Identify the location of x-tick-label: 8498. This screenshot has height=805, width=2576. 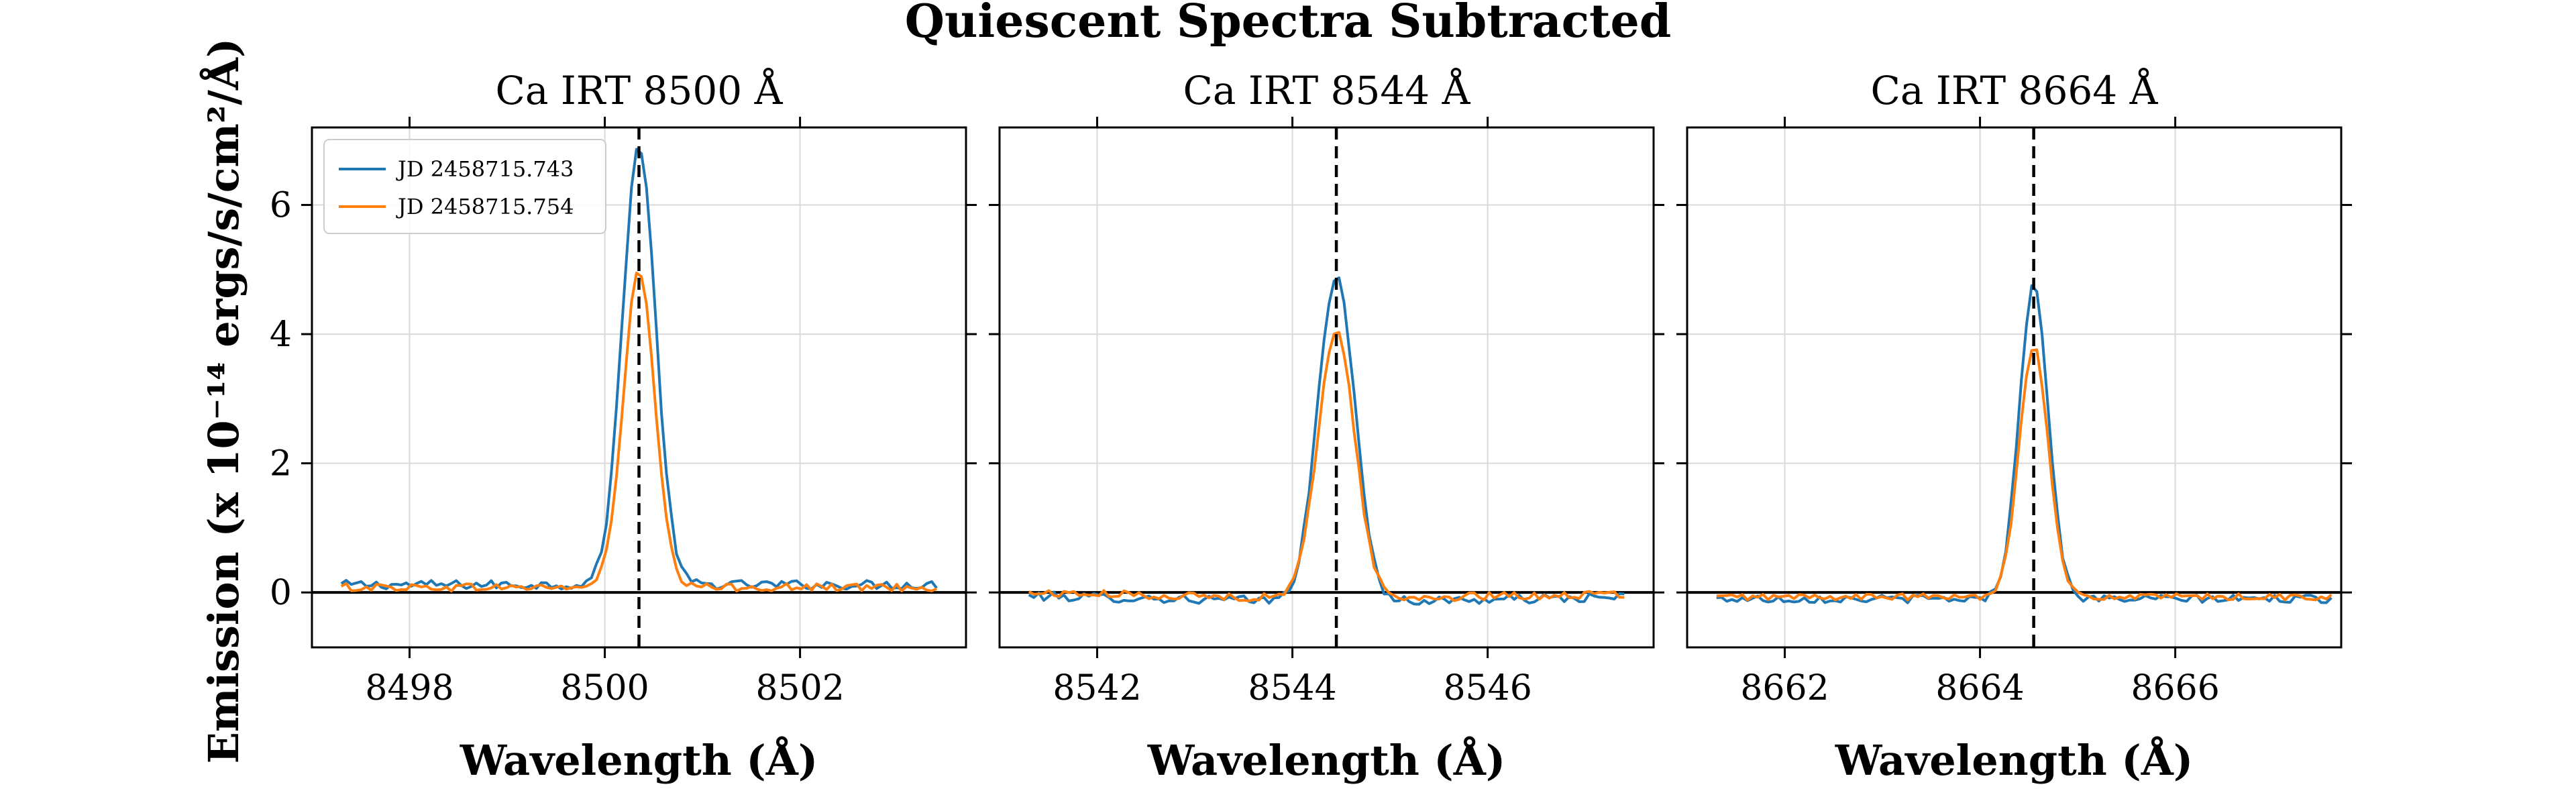
(409, 688).